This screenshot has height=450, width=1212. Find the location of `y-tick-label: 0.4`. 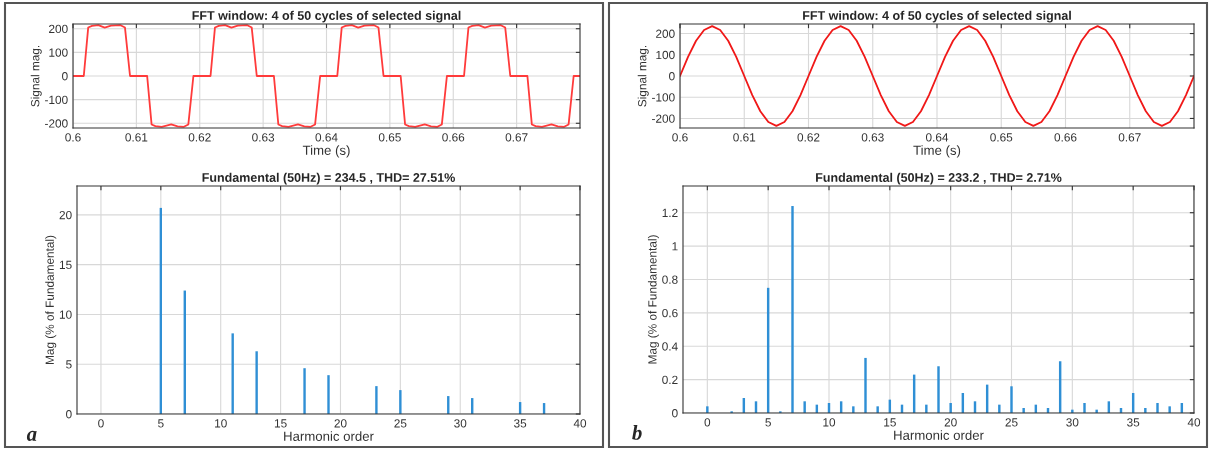

y-tick-label: 0.4 is located at coordinates (670, 346).